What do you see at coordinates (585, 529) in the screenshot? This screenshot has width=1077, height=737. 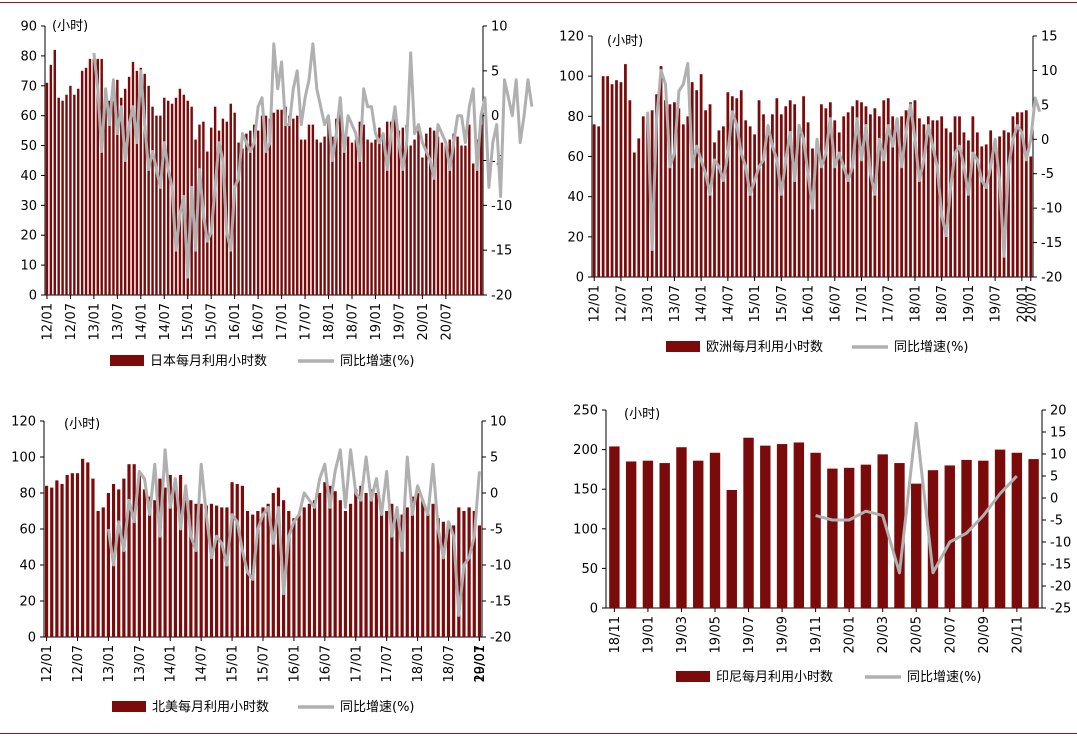 I see `y-left-tick-label: 100` at bounding box center [585, 529].